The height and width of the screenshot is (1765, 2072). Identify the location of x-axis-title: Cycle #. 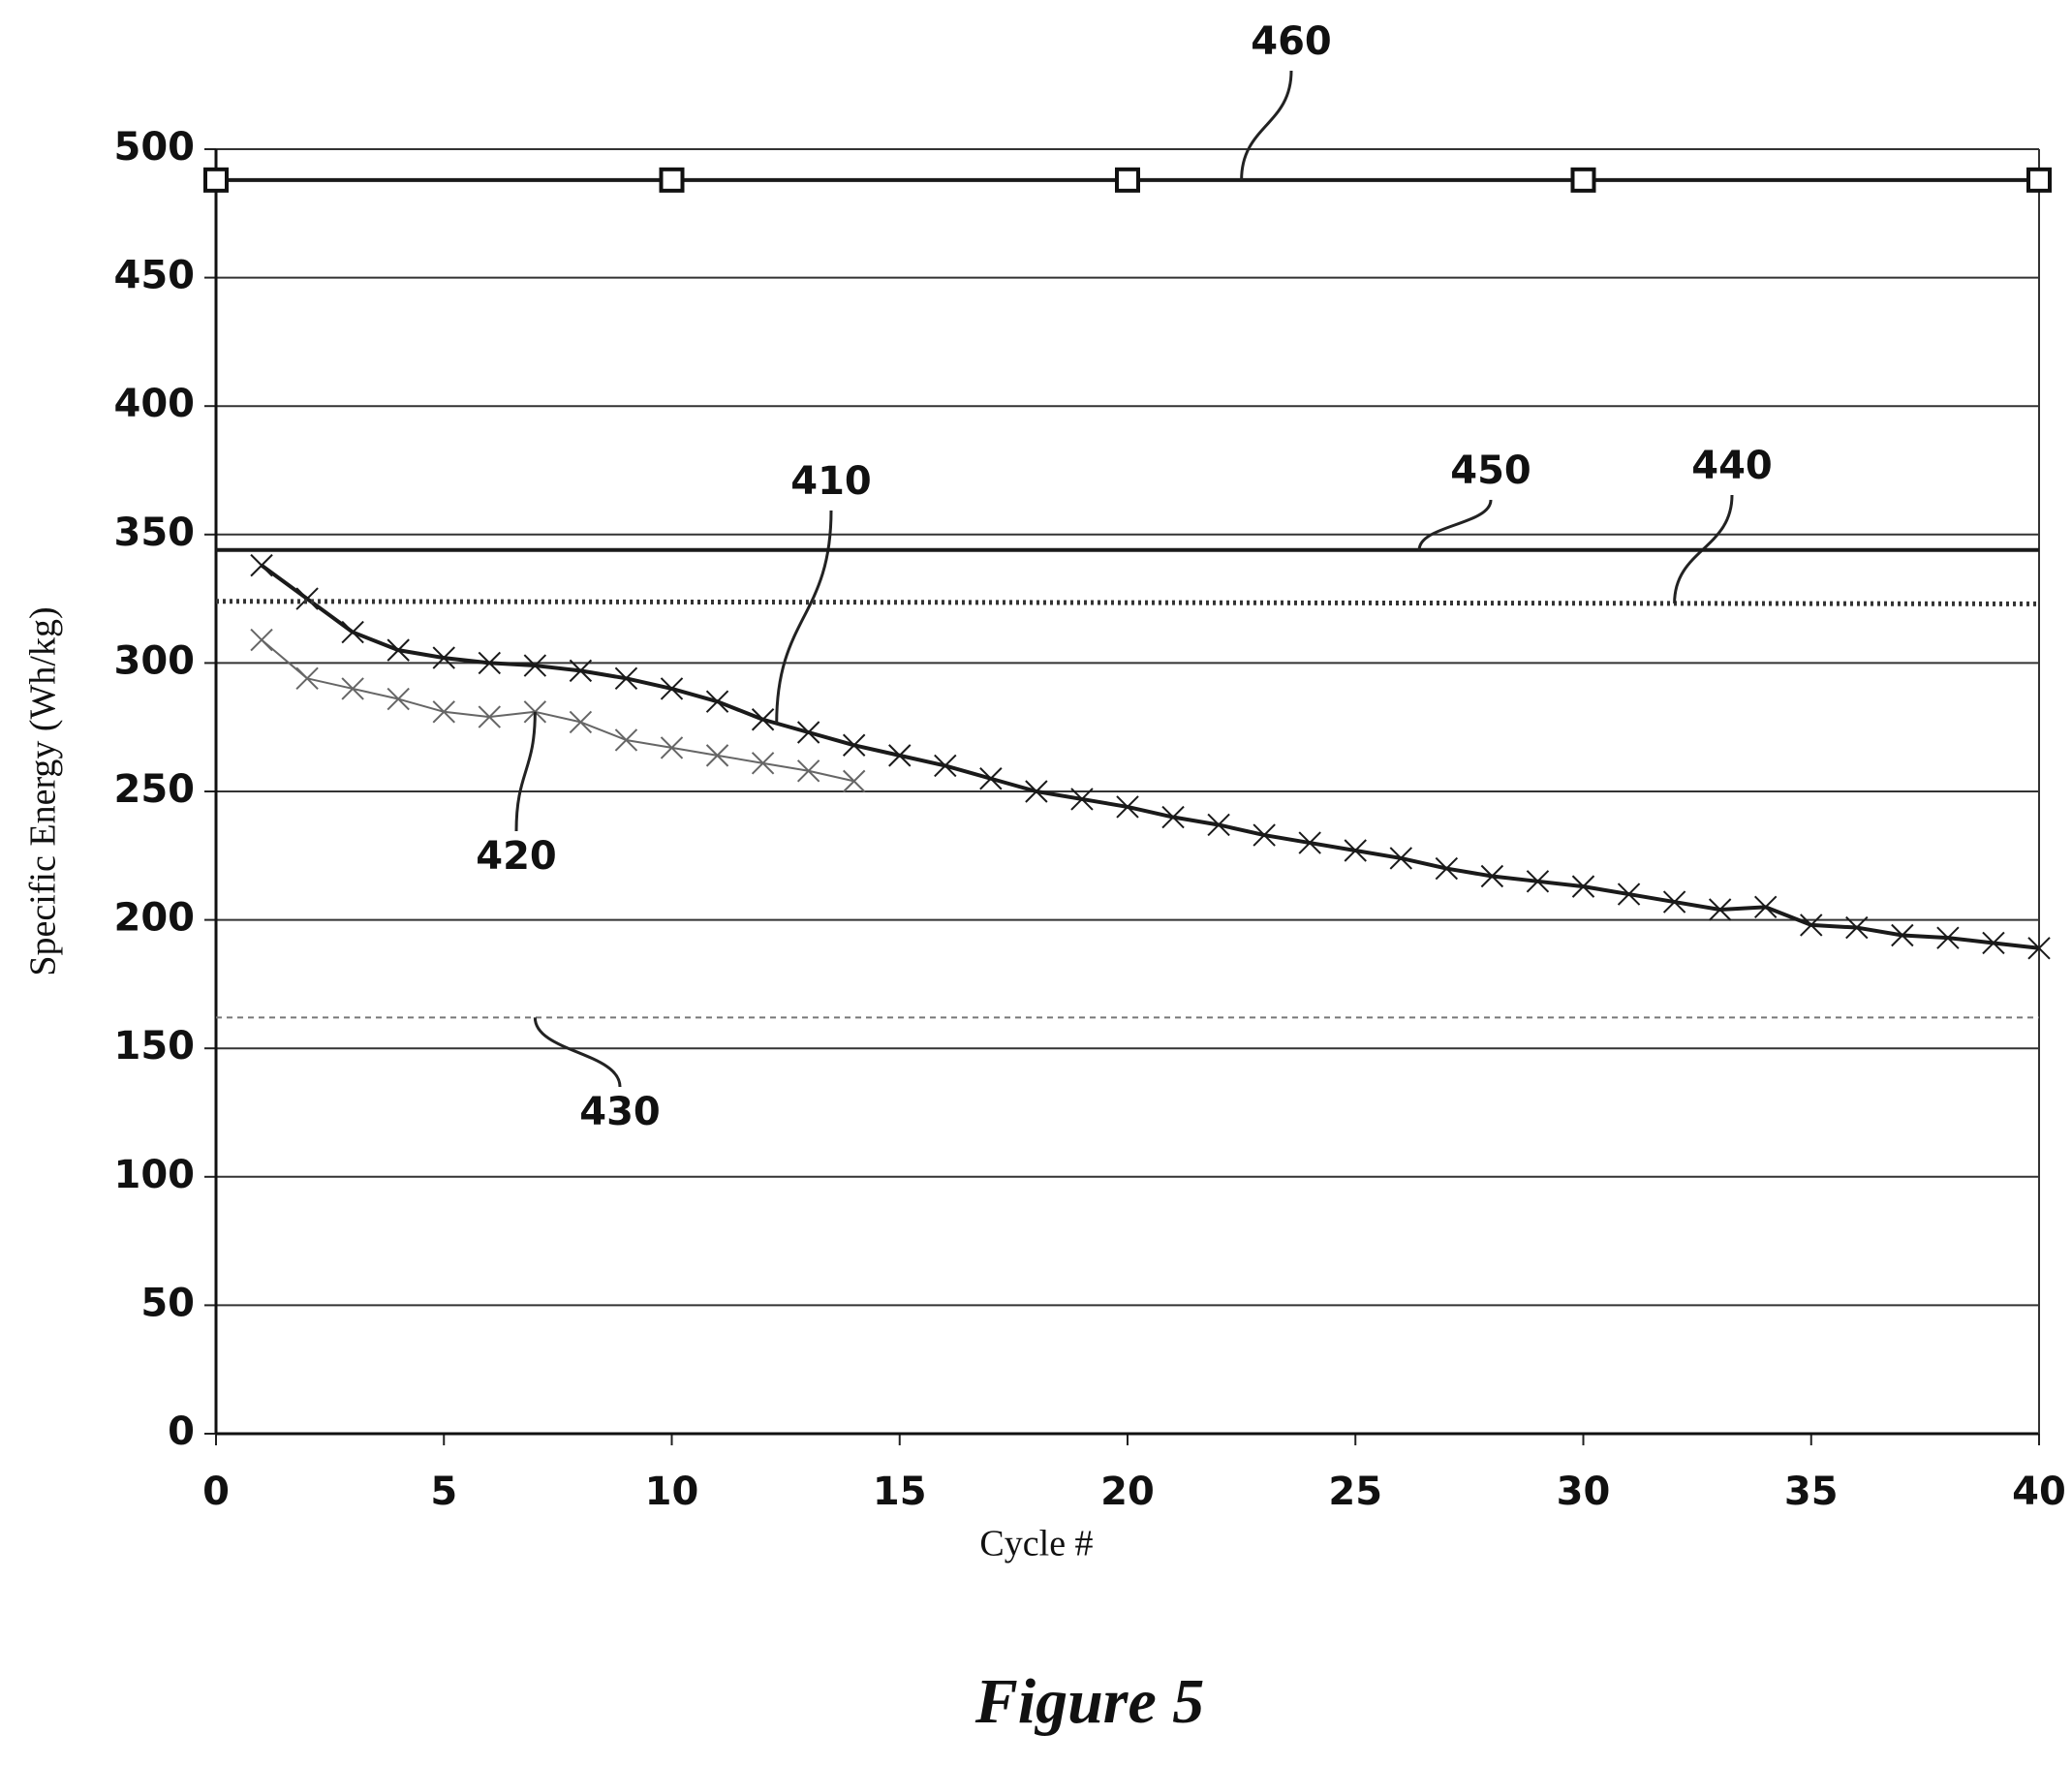
(1036, 1544).